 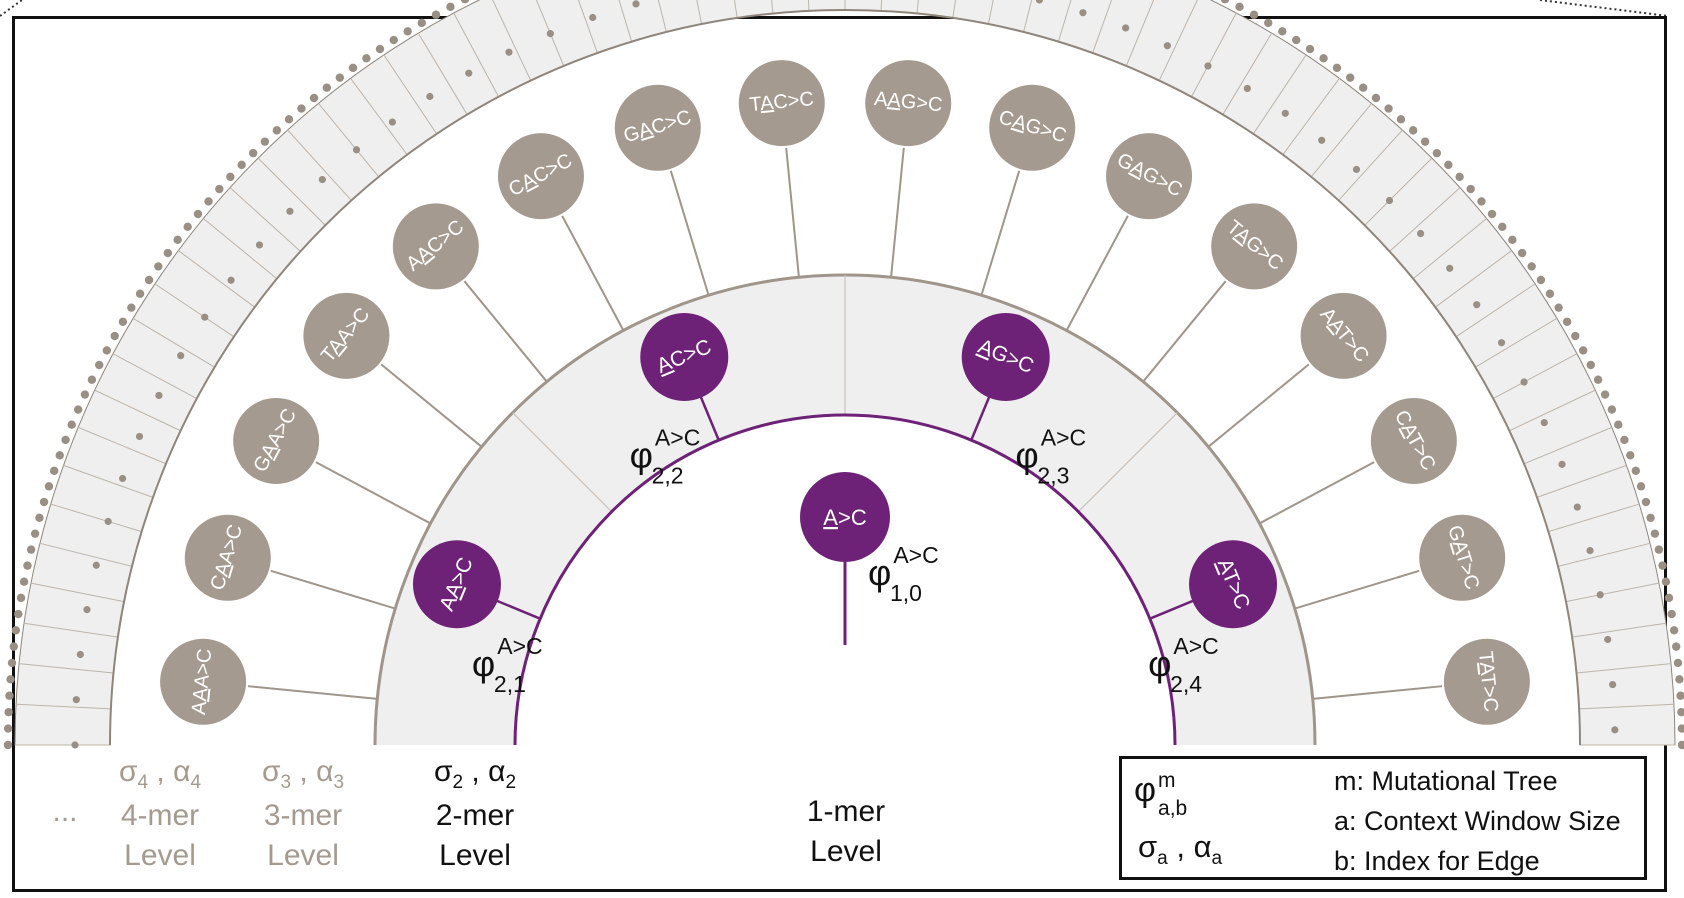 I want to click on level2-node-circle, so click(x=456, y=584).